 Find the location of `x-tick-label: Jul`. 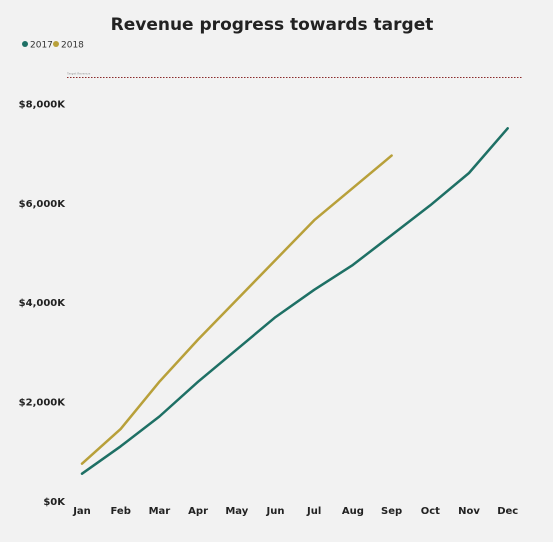

x-tick-label: Jul is located at coordinates (313, 511).